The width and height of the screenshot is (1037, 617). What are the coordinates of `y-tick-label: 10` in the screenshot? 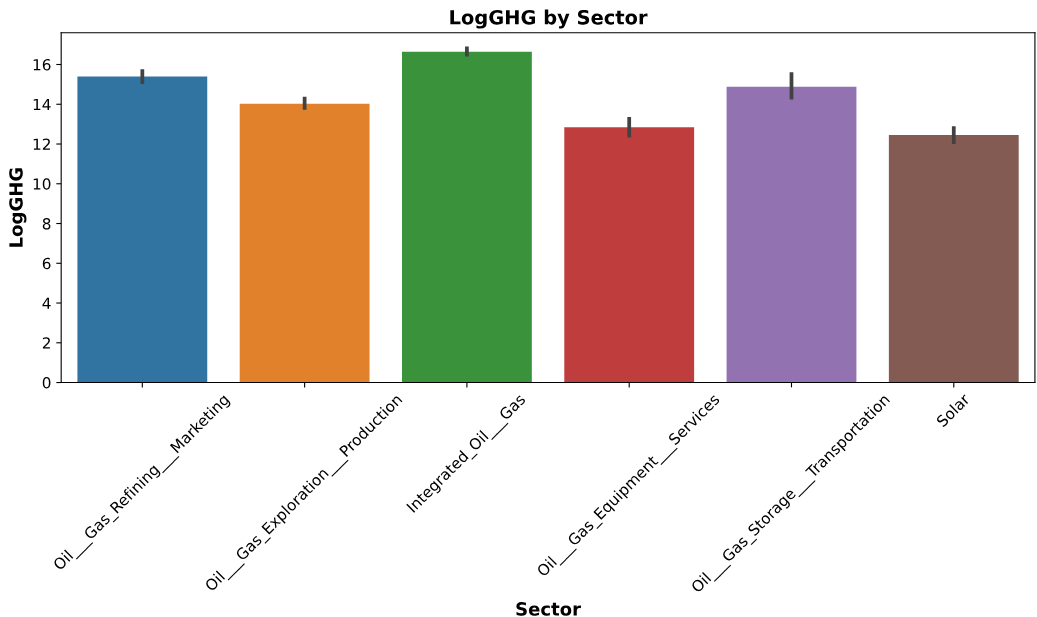 It's located at (42, 184).